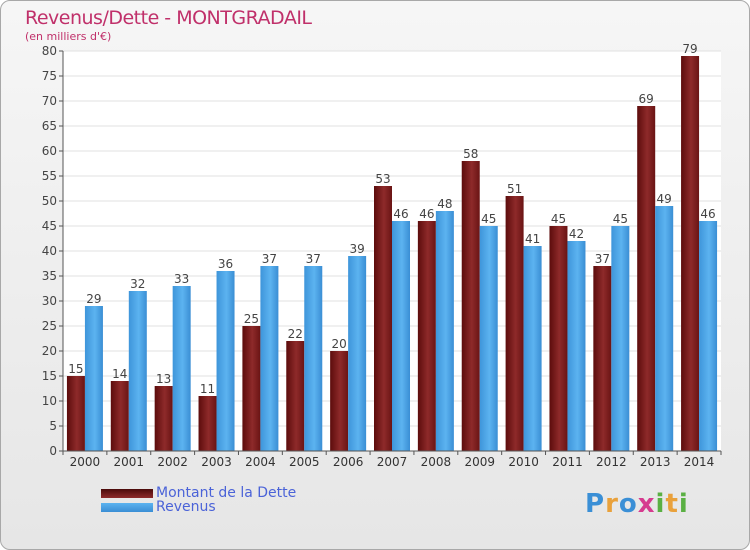 This screenshot has width=750, height=550. Describe the element at coordinates (576, 234) in the screenshot. I see `data-label-revenus: 42` at that location.